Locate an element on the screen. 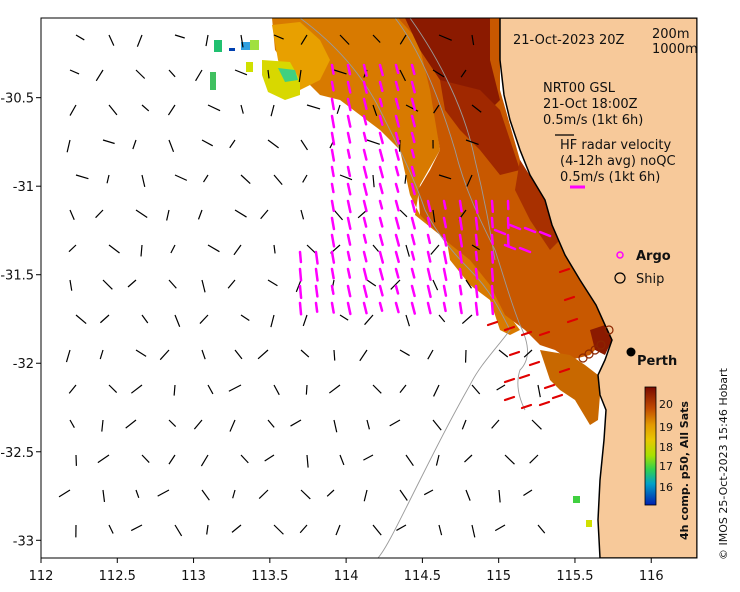 This screenshot has width=740, height=592. cb-tick-19: 19 is located at coordinates (666, 427).